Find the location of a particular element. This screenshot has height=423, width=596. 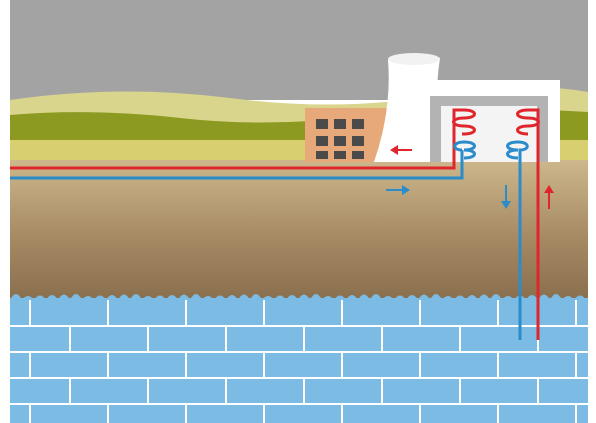

flow-arrows is located at coordinates (470, 177).